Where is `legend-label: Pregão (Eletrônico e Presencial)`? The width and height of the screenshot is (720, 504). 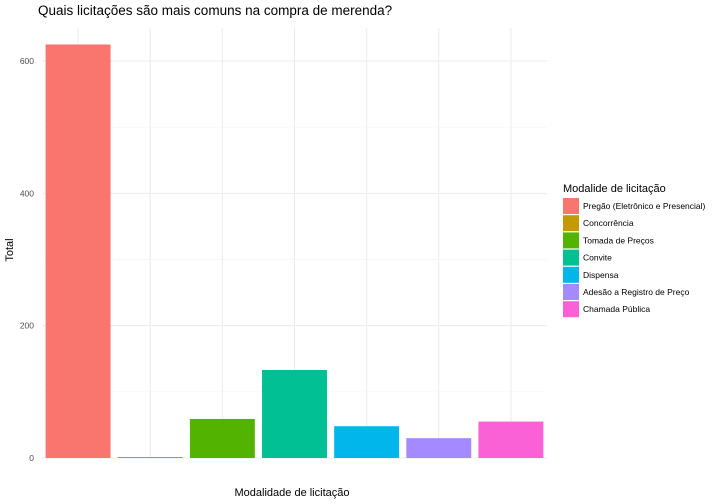
legend-label: Pregão (Eletrônico e Presencial) is located at coordinates (644, 206).